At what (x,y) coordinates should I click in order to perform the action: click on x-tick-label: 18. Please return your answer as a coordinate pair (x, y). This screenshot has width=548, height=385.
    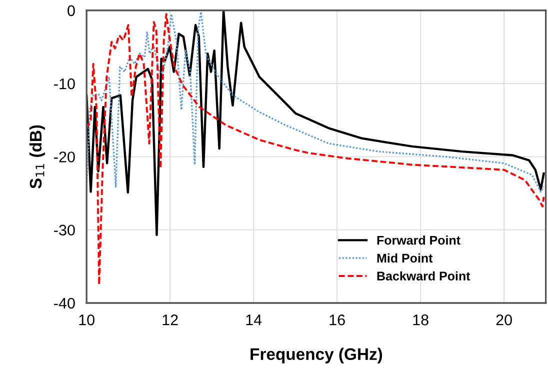
    Looking at the image, I should click on (420, 320).